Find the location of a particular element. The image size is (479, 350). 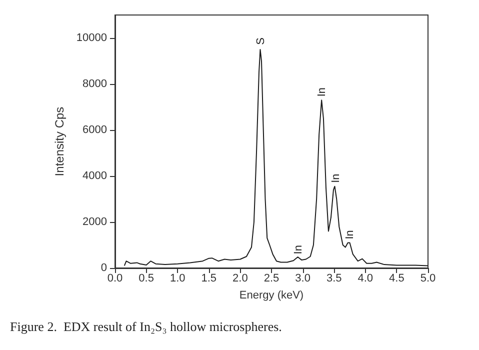

annotation: S is located at coordinates (260, 41).